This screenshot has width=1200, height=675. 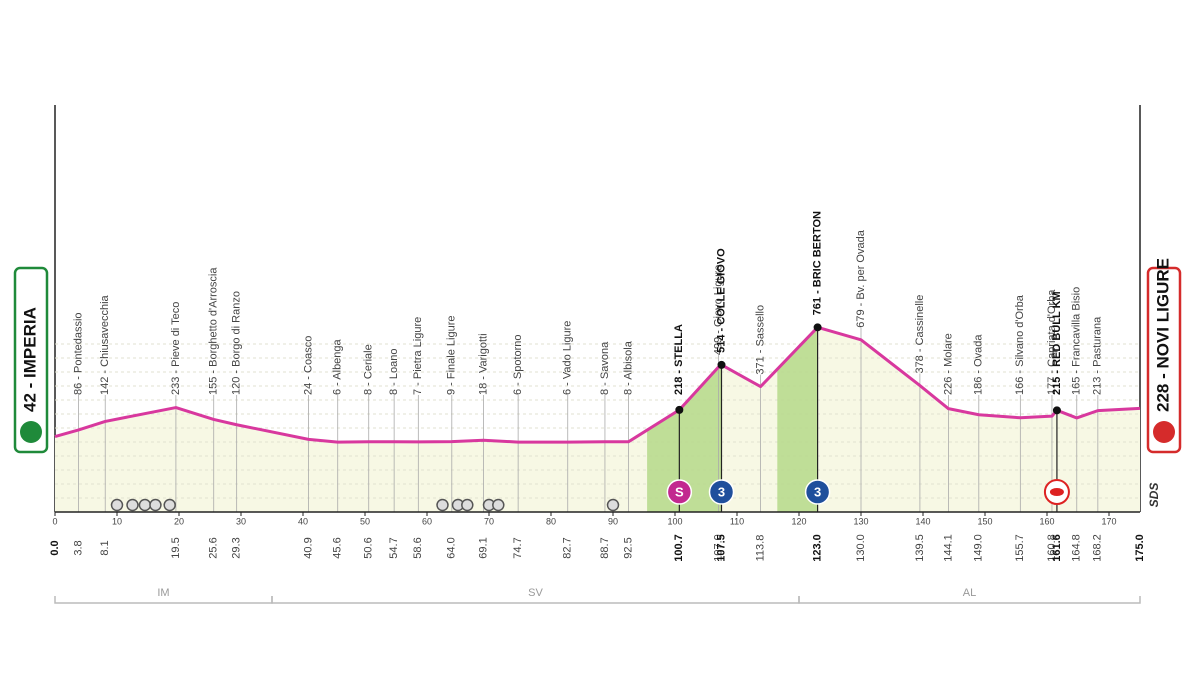 What do you see at coordinates (241, 521) in the screenshot?
I see `x-tick-label: 30` at bounding box center [241, 521].